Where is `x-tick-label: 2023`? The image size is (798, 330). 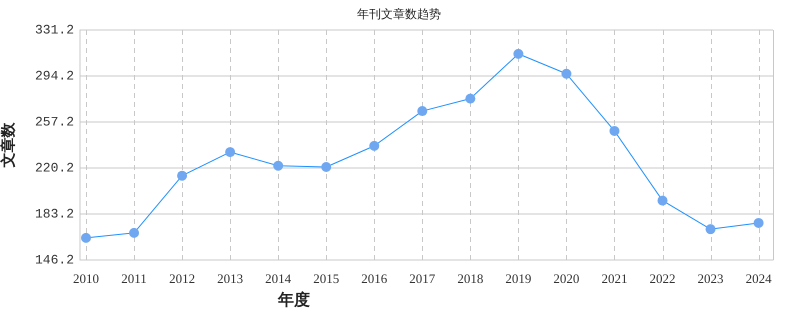
x-tick-label: 2023 is located at coordinates (711, 278).